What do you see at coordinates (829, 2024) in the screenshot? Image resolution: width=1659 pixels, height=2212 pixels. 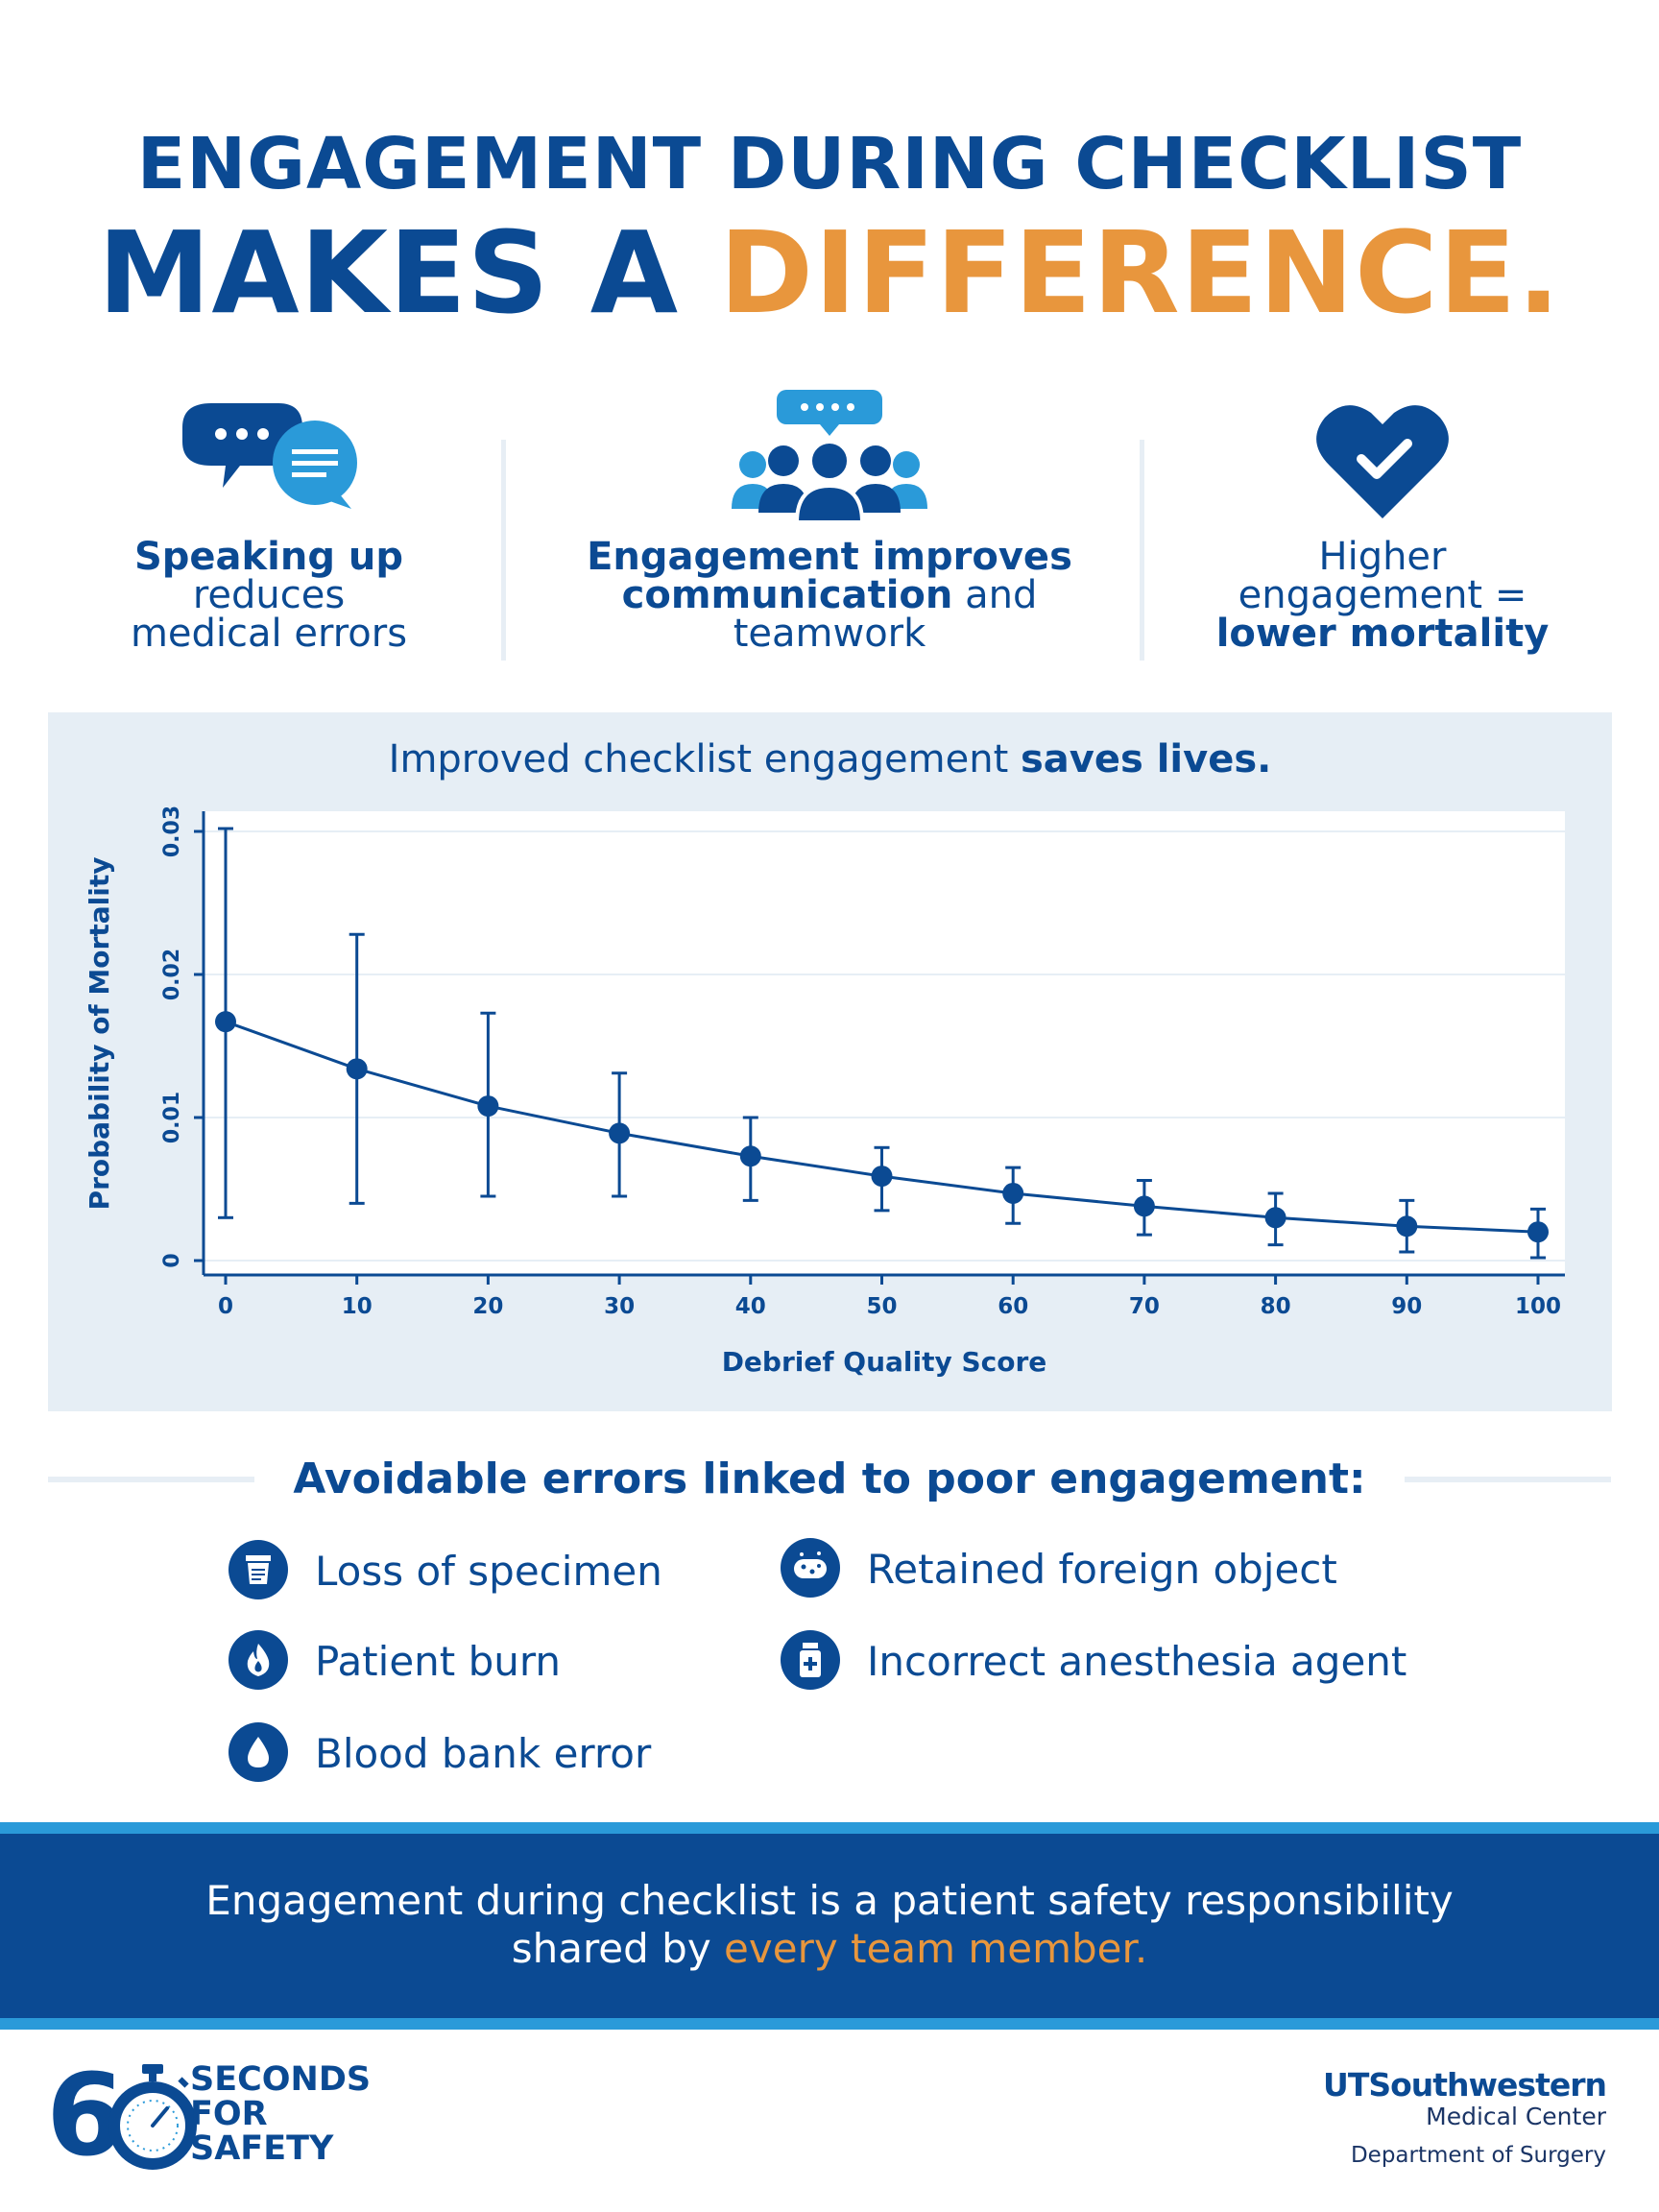 I see `banner-stripe-bottom` at bounding box center [829, 2024].